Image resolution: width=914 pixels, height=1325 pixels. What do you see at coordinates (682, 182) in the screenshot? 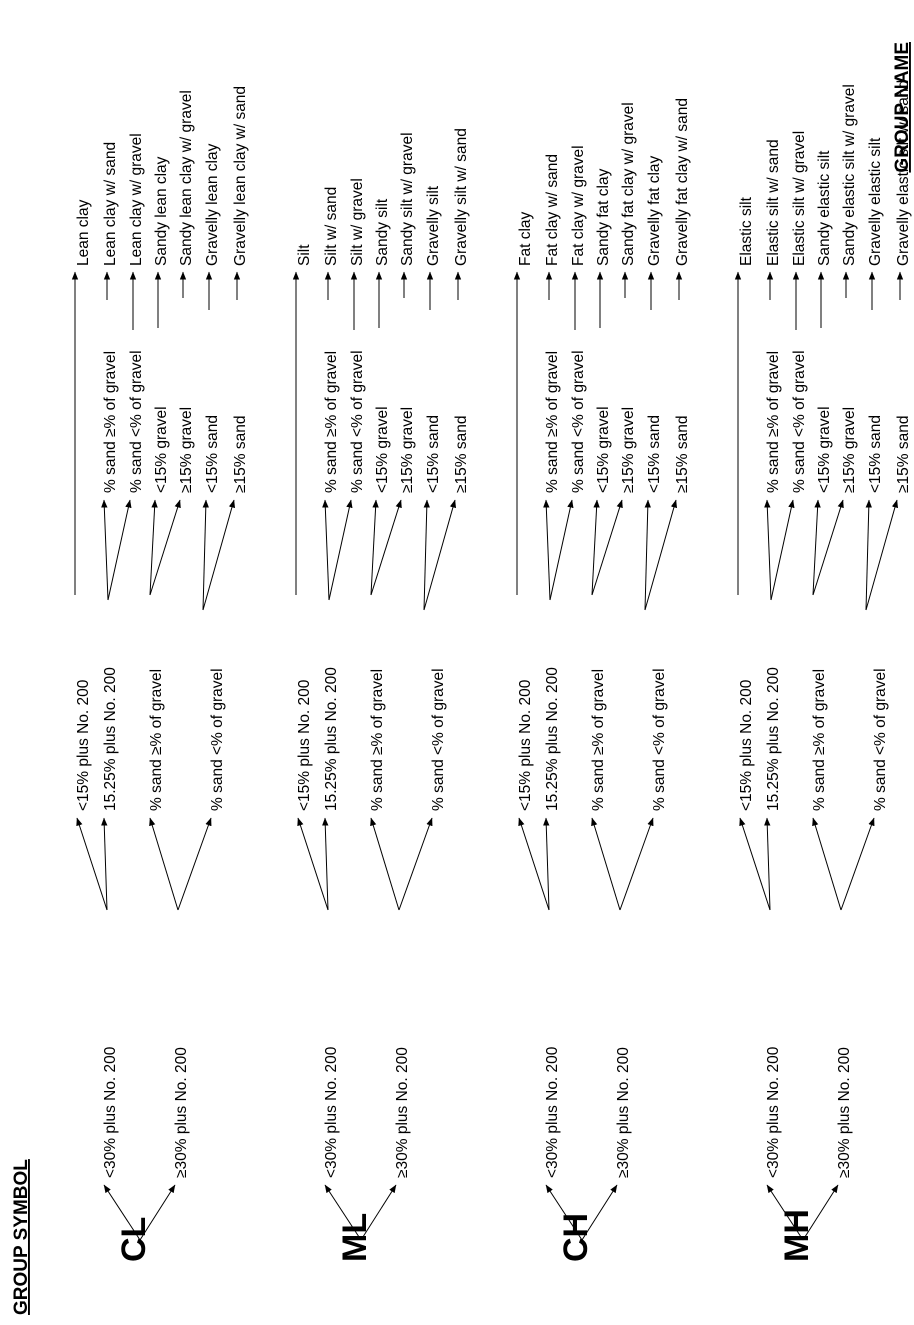
I see `group-name: Gravelly fat clay w/ sand` at bounding box center [682, 182].